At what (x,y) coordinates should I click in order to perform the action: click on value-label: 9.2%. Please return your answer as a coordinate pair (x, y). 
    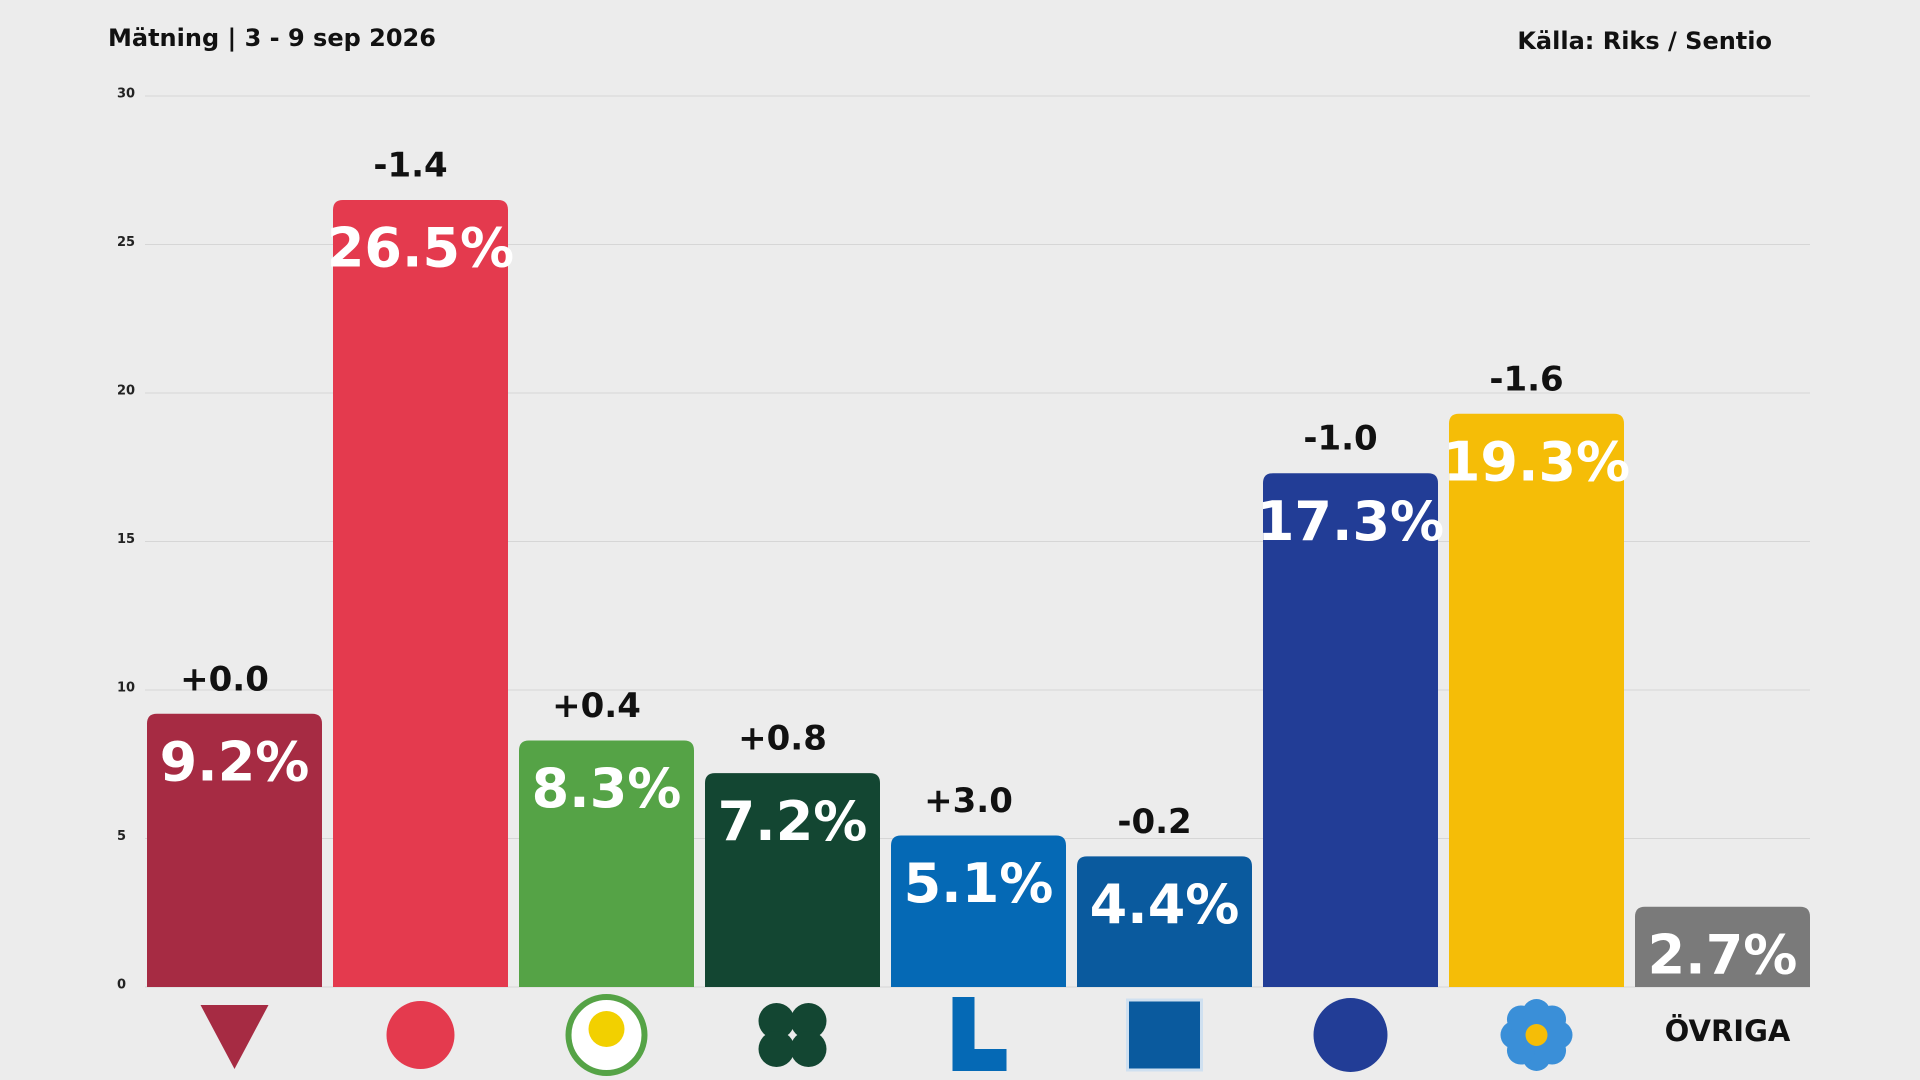
    Looking at the image, I should click on (235, 761).